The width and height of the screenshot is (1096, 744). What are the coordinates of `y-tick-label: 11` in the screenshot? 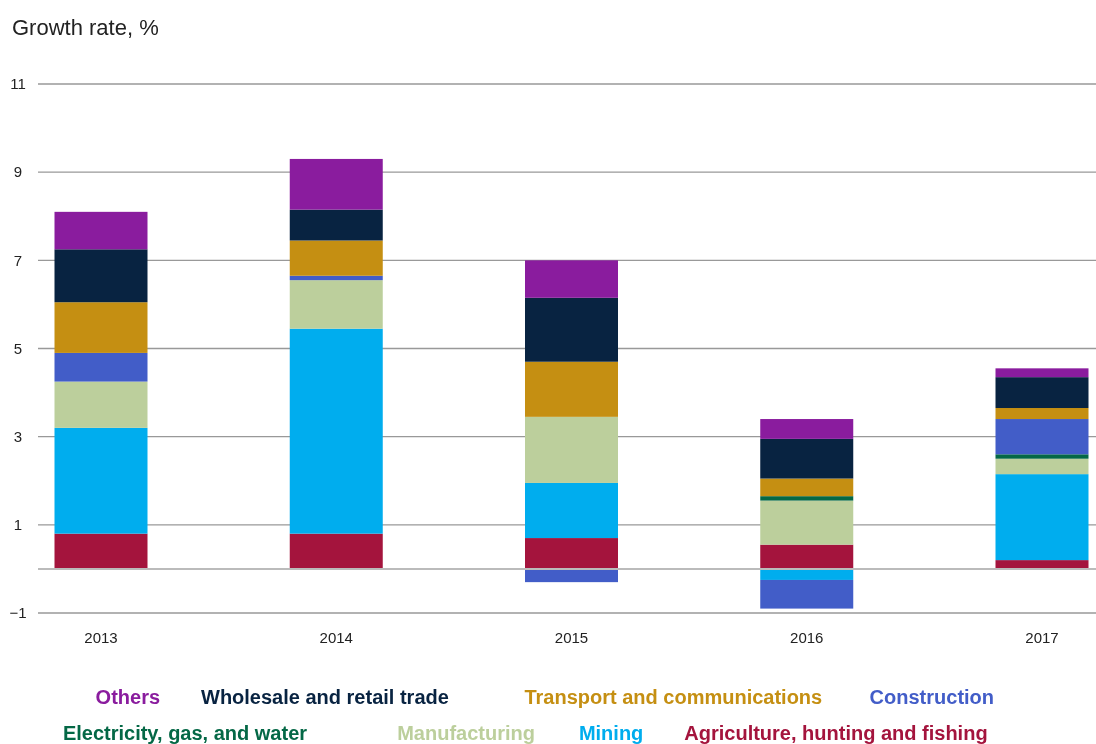 It's located at (18, 84).